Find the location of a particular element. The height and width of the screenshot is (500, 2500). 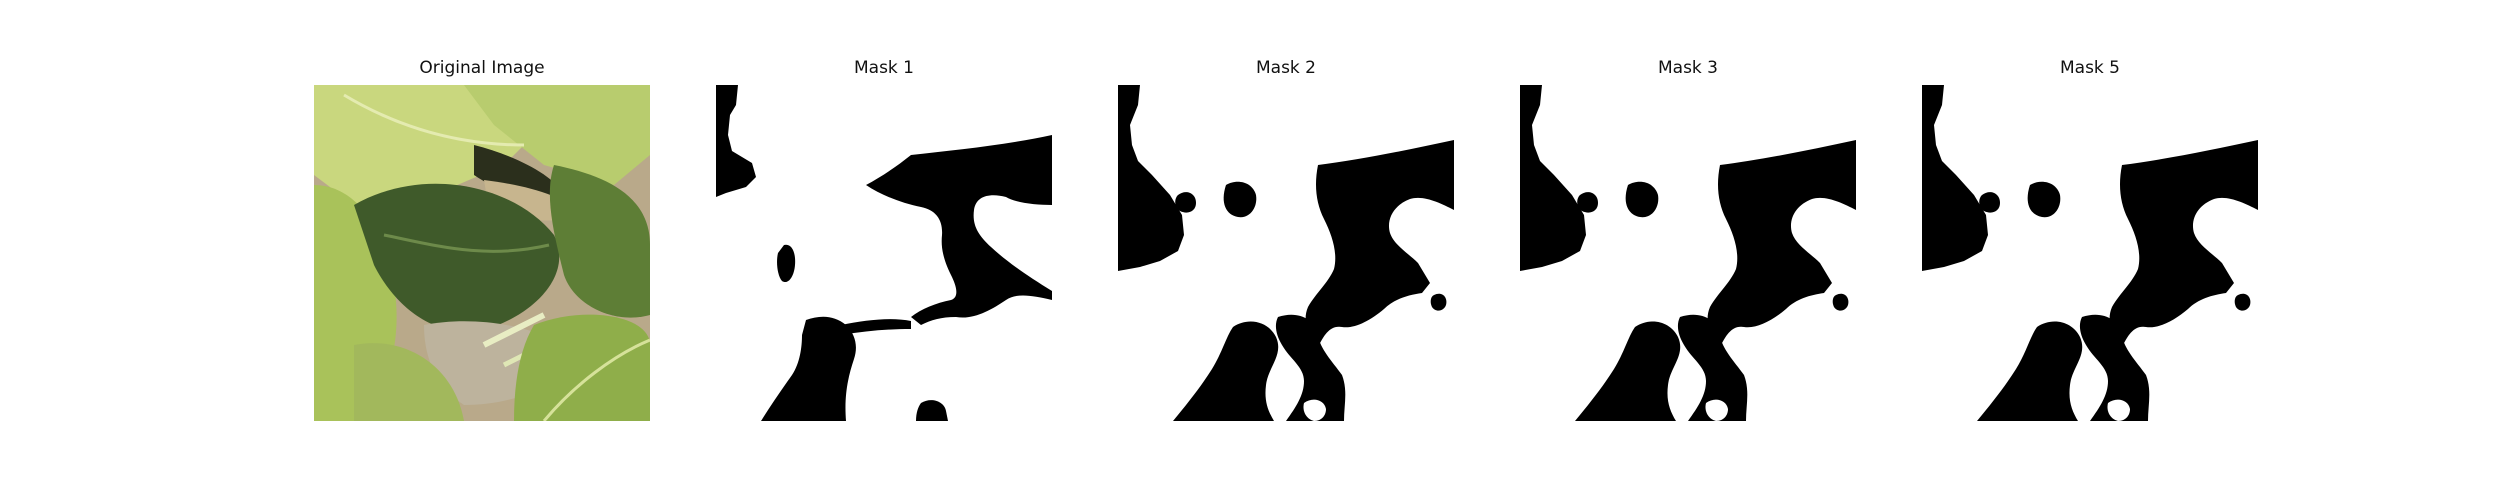

panel-original-image: Original Image is located at coordinates (482, 250).